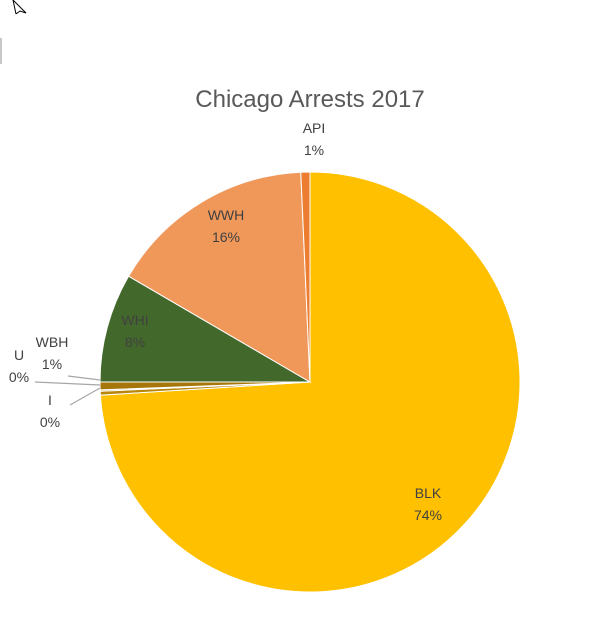  What do you see at coordinates (85, 396) in the screenshot?
I see `leader-line-i` at bounding box center [85, 396].